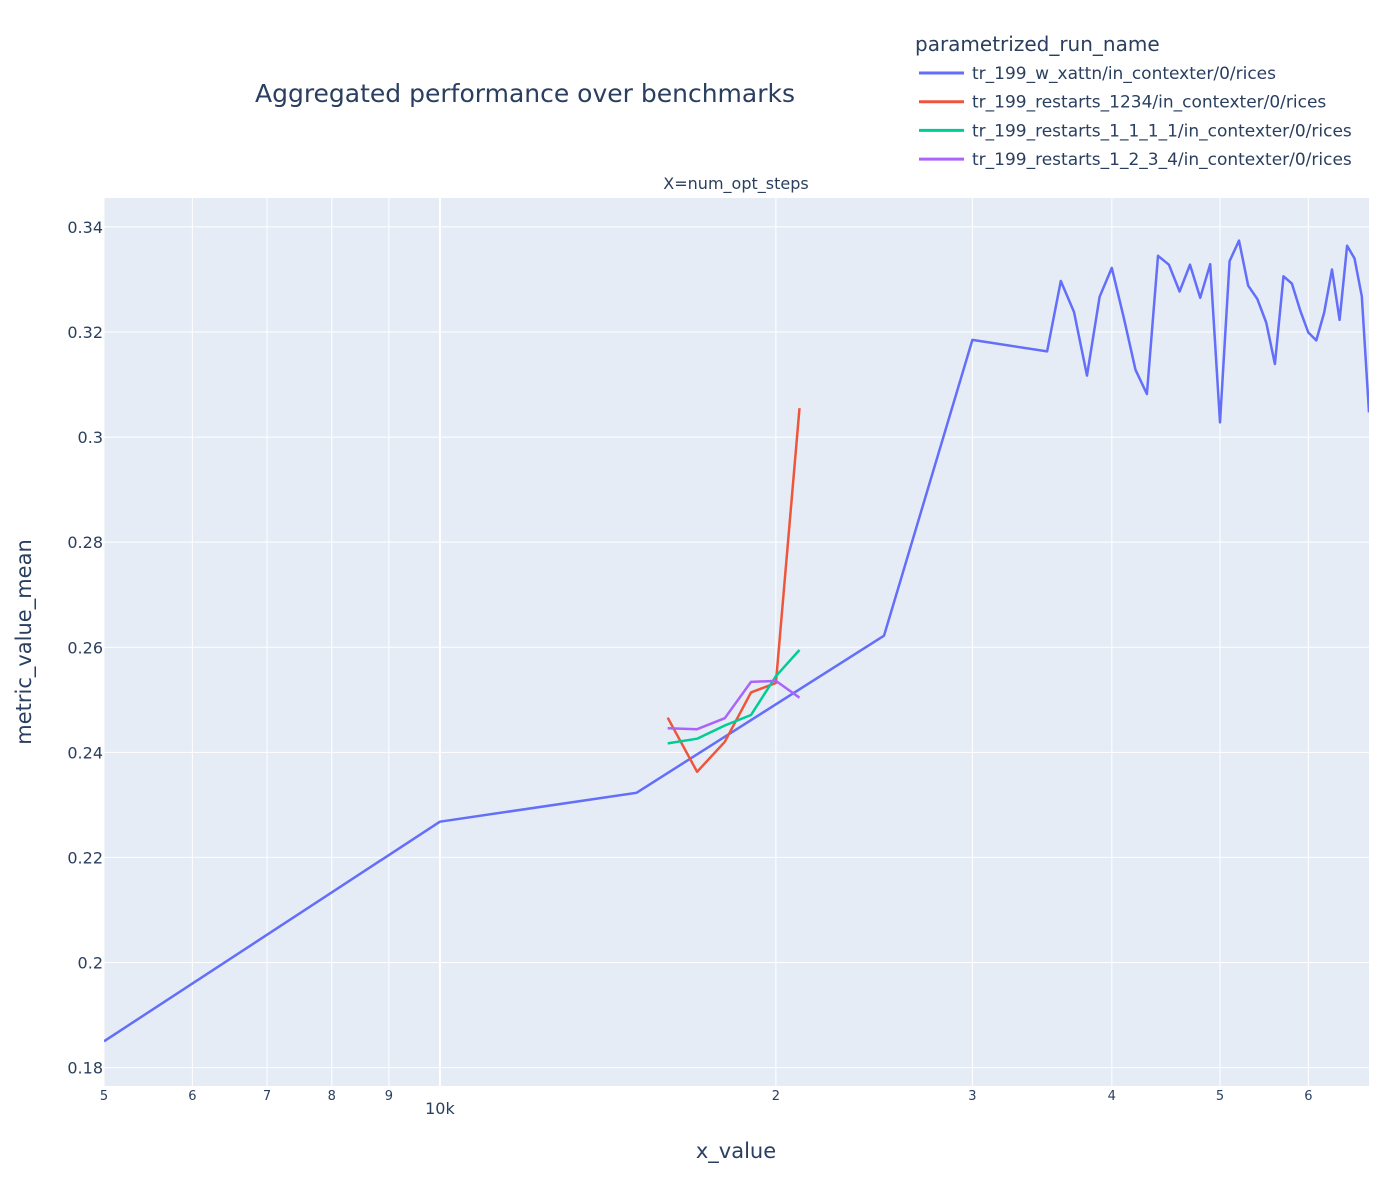 This screenshot has width=1385, height=1185. What do you see at coordinates (85, 857) in the screenshot?
I see `y-tick-label: 0.22` at bounding box center [85, 857].